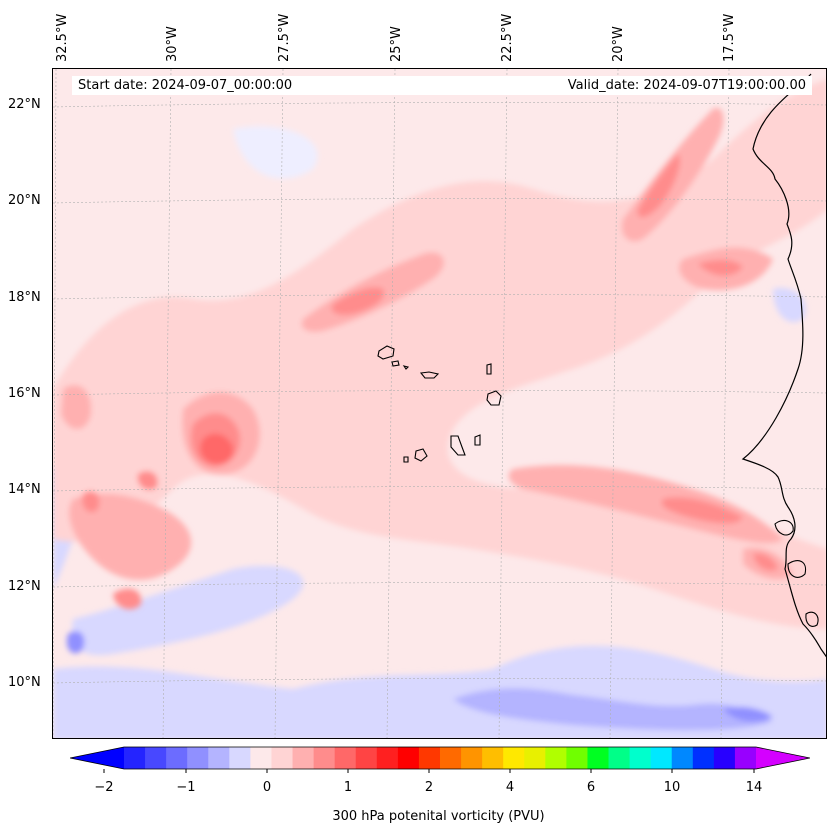  Describe the element at coordinates (188, 610) in the screenshot. I see `low-pv-sw-band` at that location.